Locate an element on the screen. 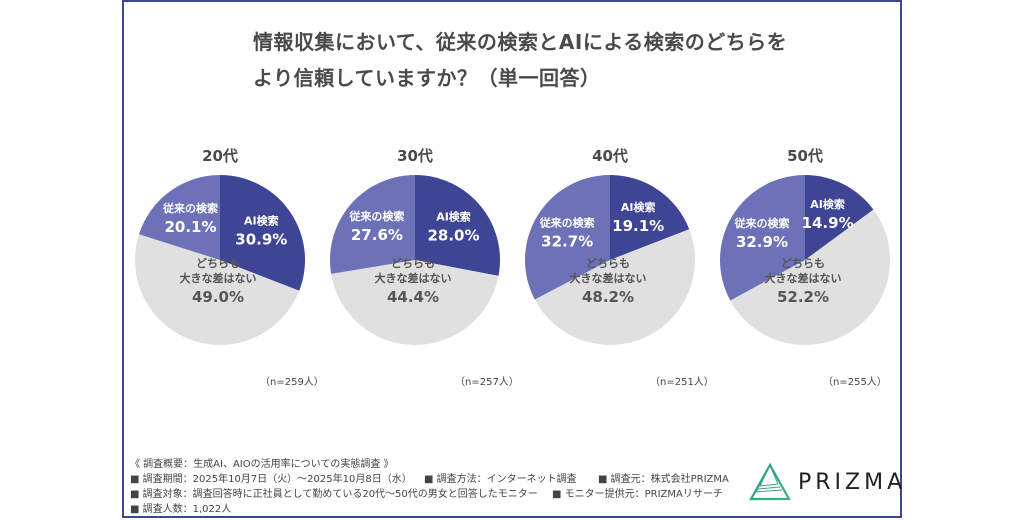 Image resolution: width=1024 pixels, height=520 pixels. prism-triangle-icon is located at coordinates (770, 481).